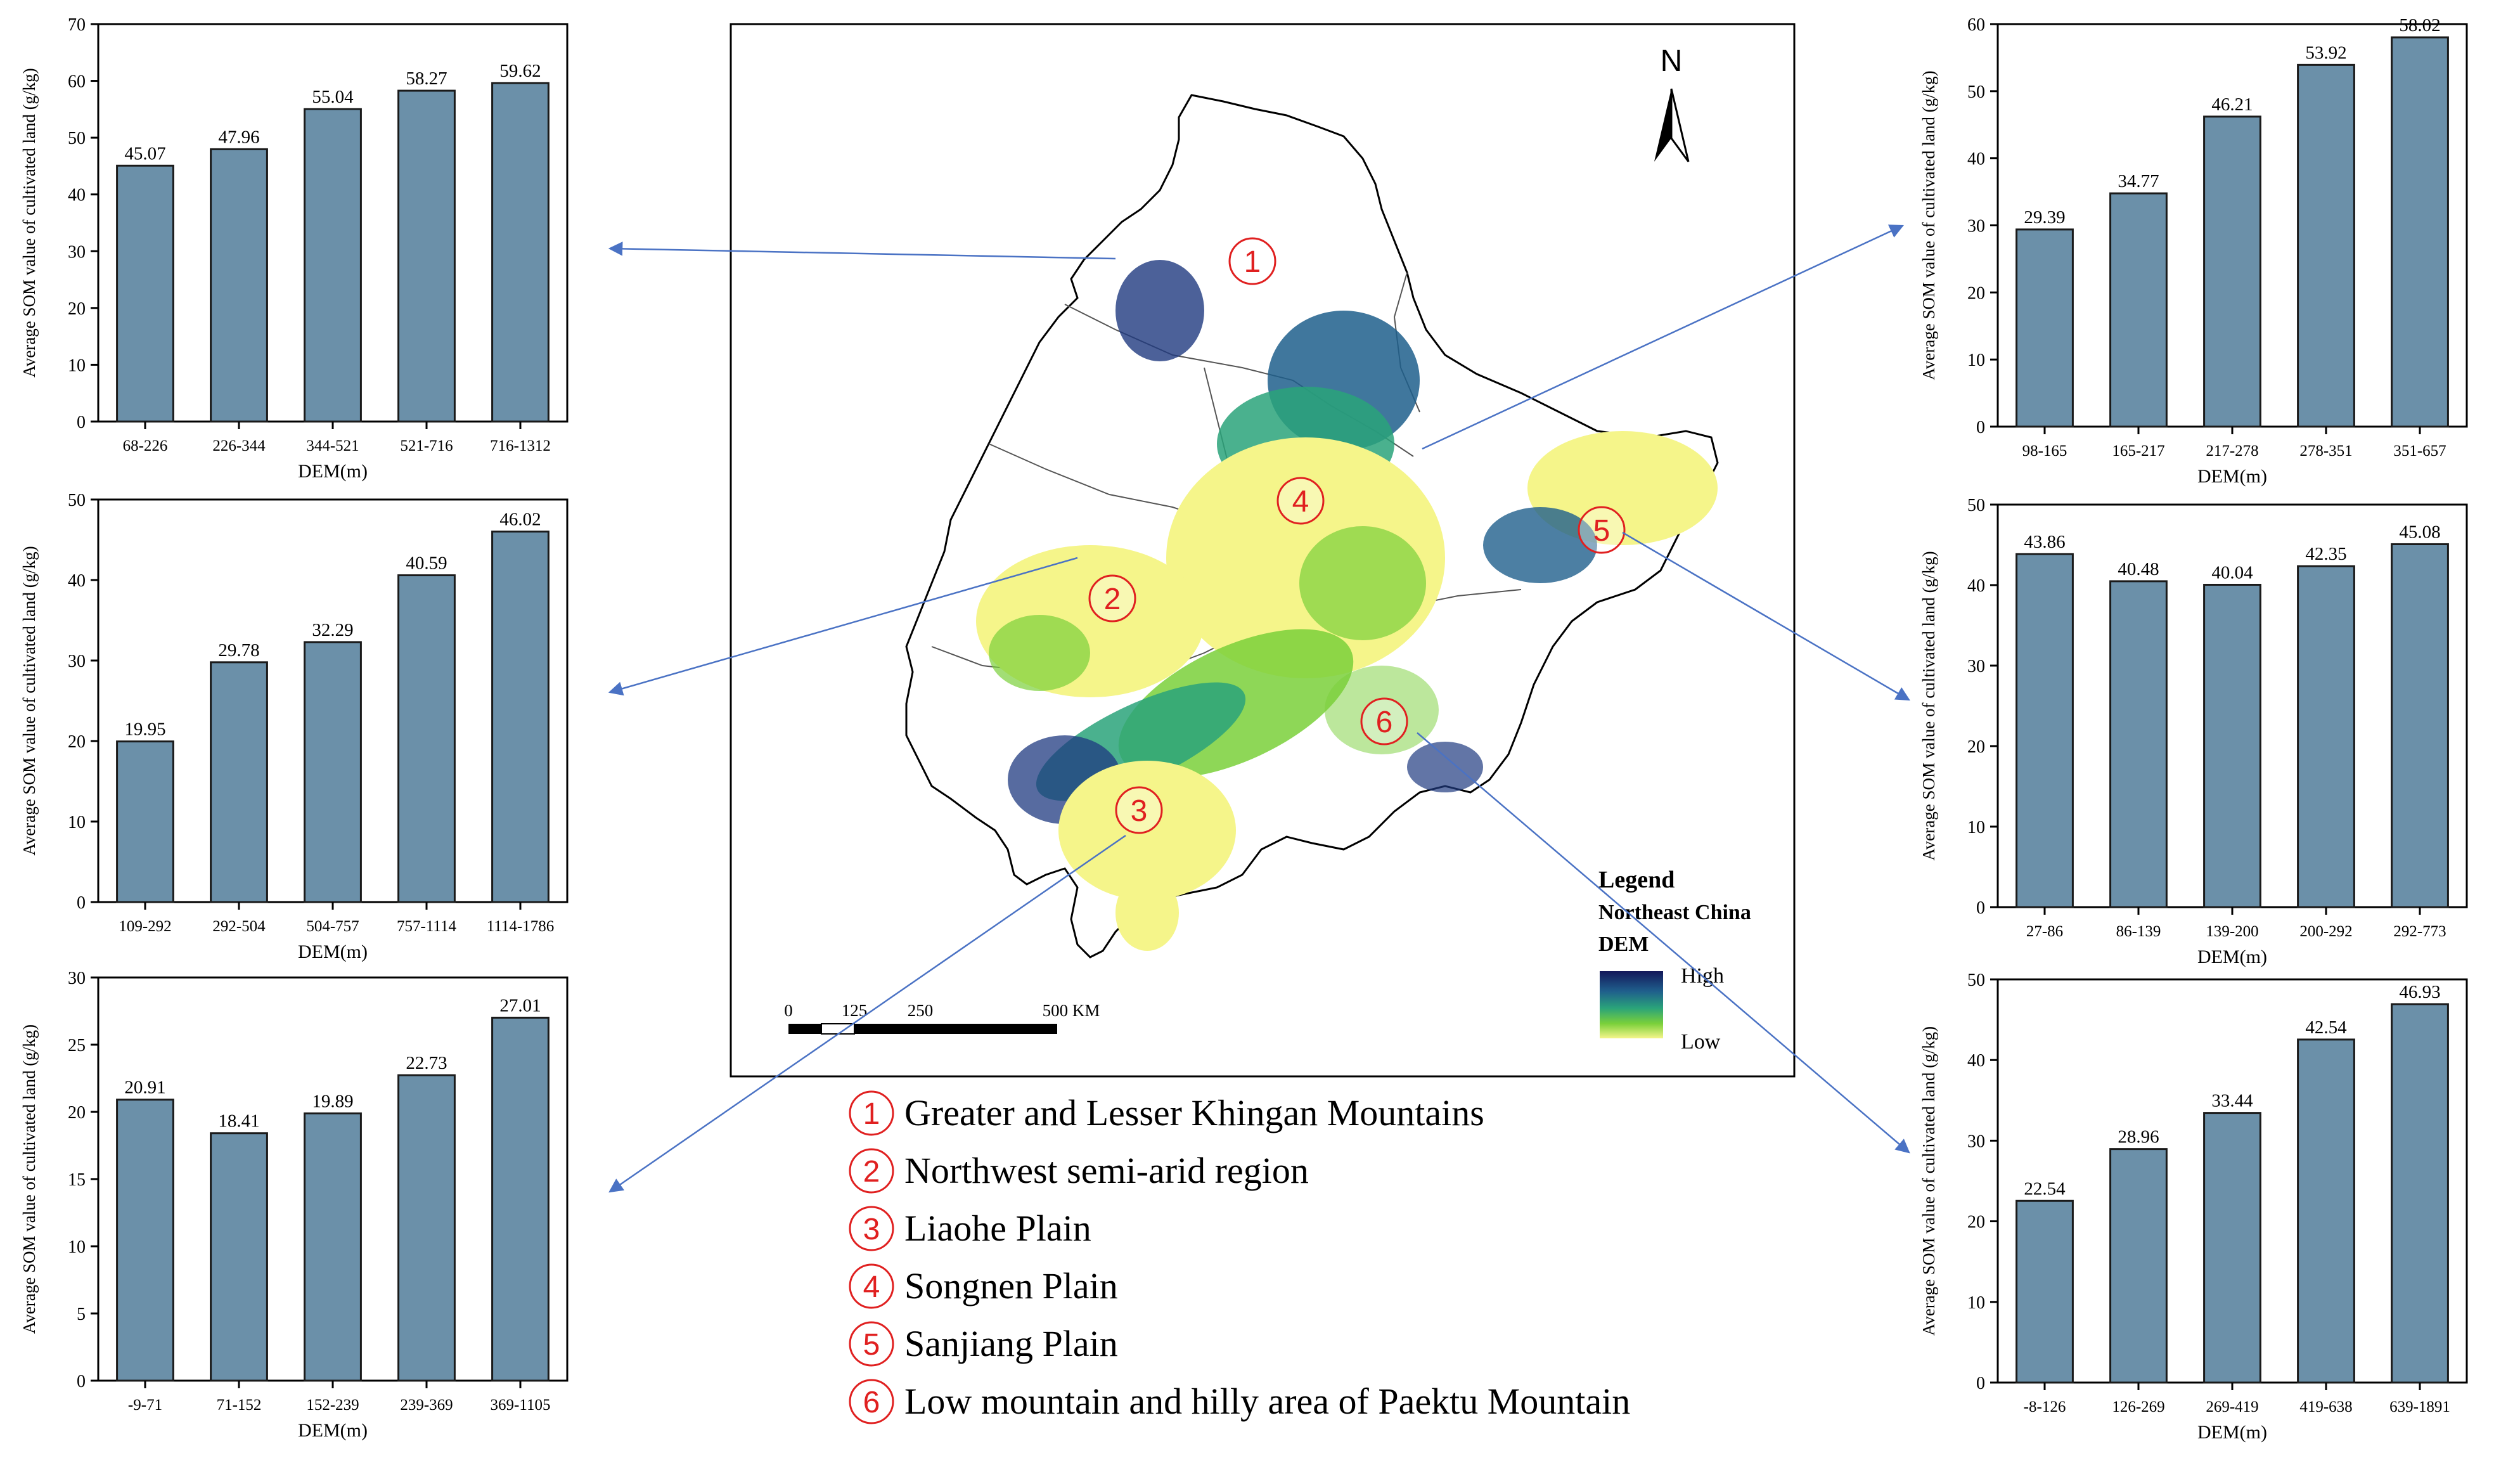 The height and width of the screenshot is (1458, 2520). Describe the element at coordinates (2232, 451) in the screenshot. I see `x-tick-label: 217-278` at that location.